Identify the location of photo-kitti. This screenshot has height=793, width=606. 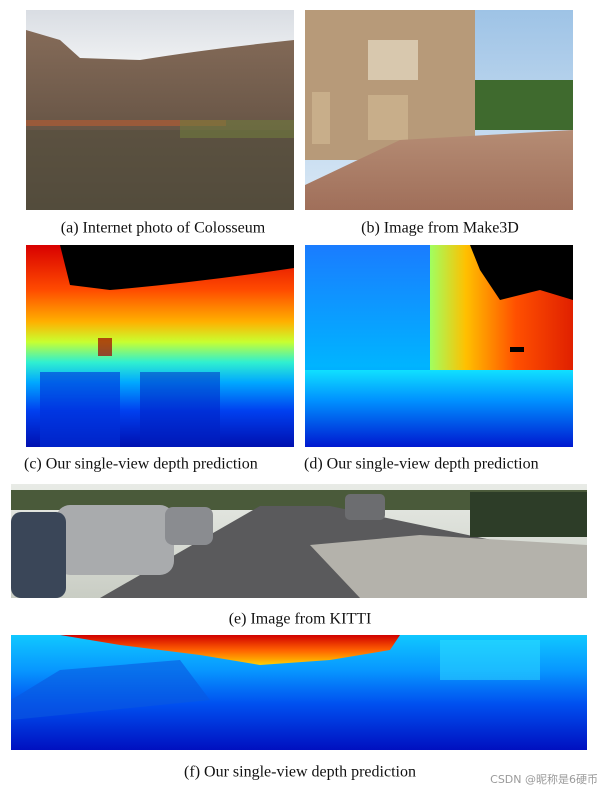
(299, 541).